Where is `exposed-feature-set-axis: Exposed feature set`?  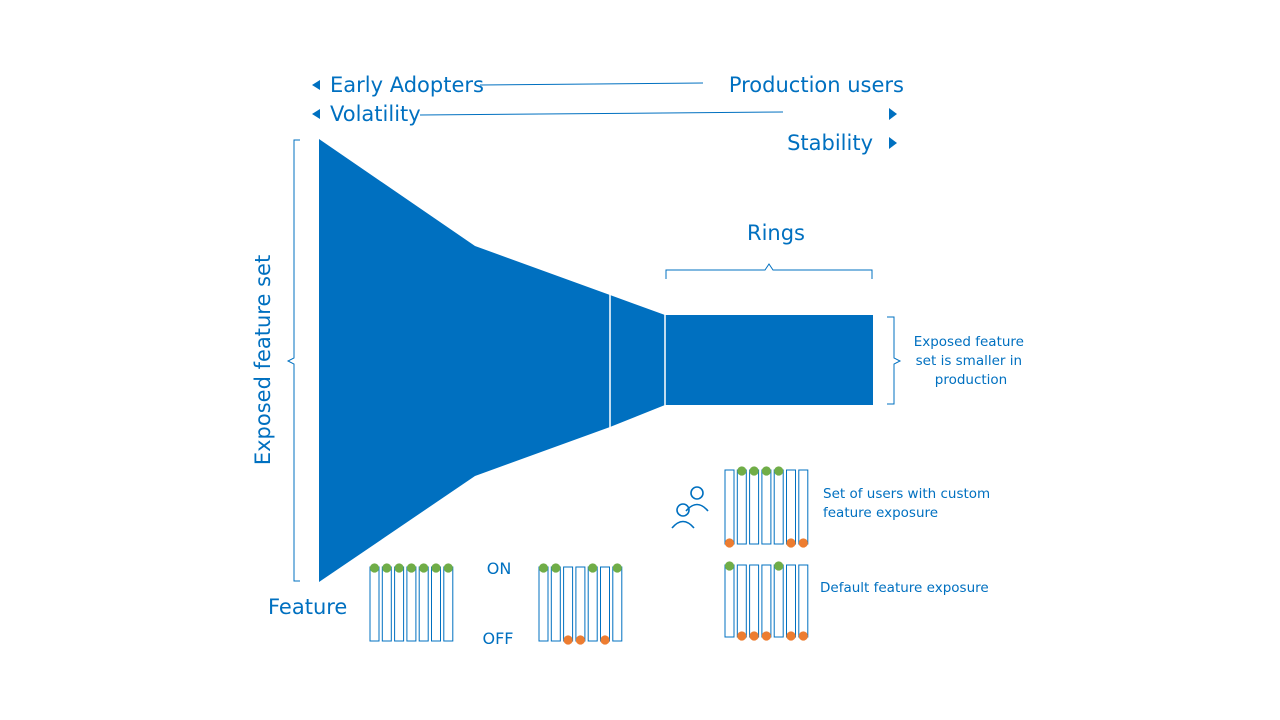
exposed-feature-set-axis: Exposed feature set is located at coordinates (275, 360).